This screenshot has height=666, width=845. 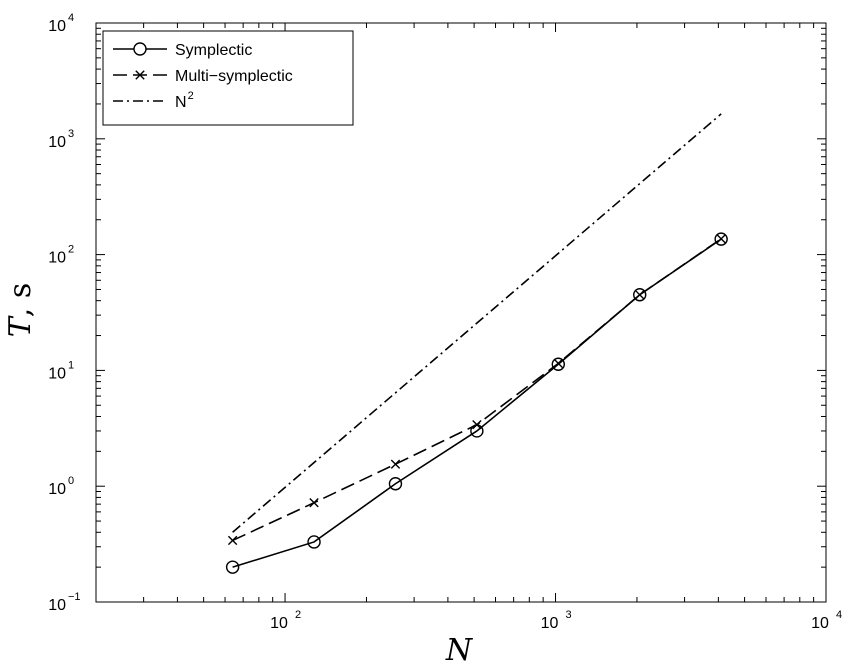 I want to click on legend-label-superscript-2: 2, so click(x=191, y=96).